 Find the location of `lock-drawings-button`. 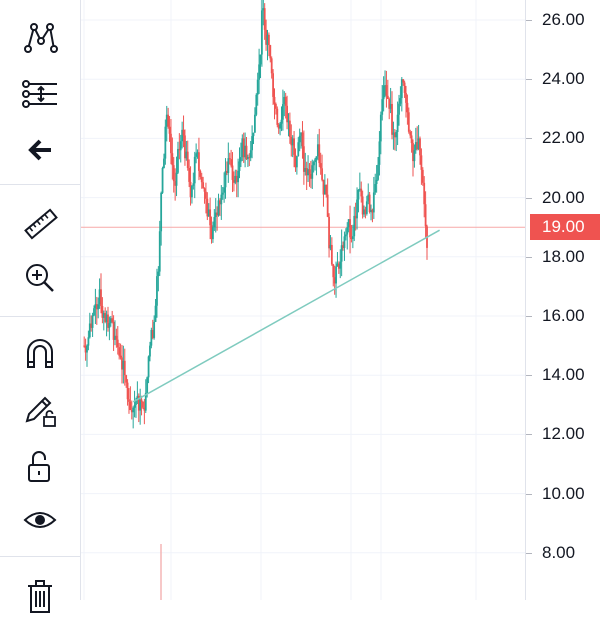

lock-drawings-button is located at coordinates (40, 410).